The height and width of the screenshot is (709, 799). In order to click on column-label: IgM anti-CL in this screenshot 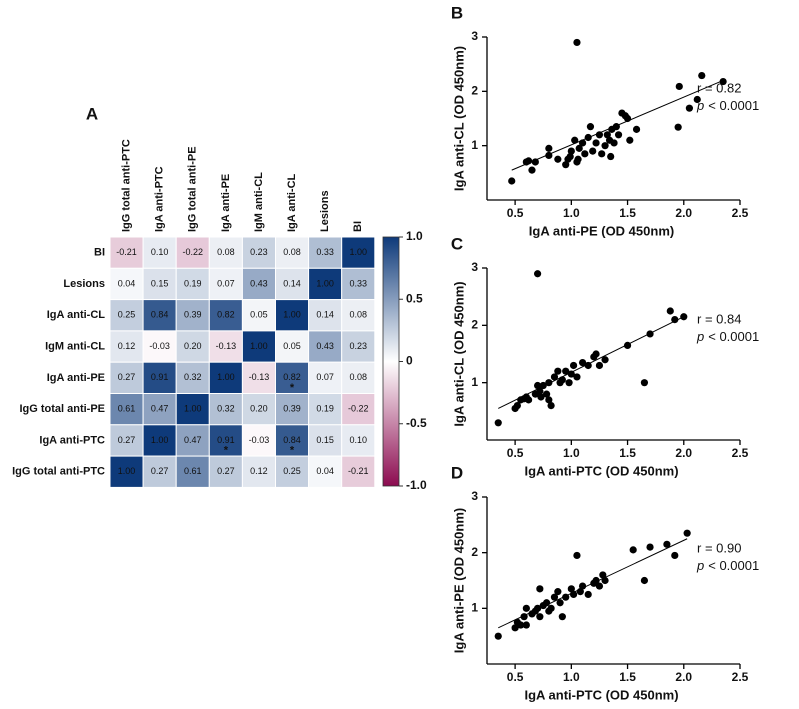, I will do `click(259, 202)`.